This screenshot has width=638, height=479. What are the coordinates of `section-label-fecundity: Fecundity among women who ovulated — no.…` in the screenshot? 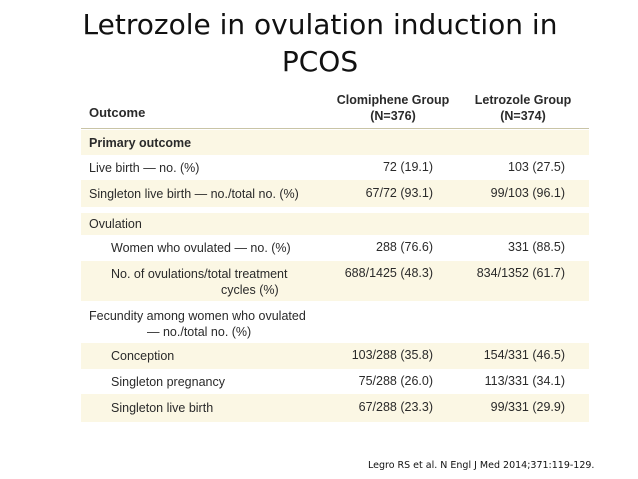 It's located at (197, 324).